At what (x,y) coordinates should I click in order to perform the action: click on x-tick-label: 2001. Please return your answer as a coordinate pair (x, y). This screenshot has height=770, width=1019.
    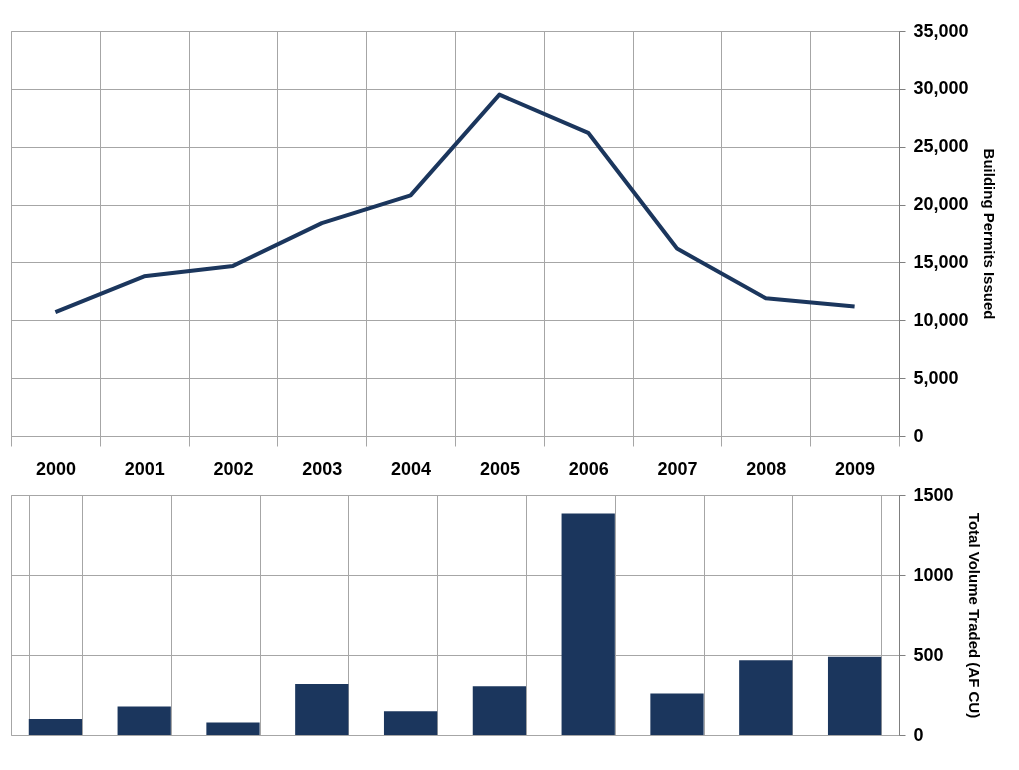
    Looking at the image, I should click on (144, 468).